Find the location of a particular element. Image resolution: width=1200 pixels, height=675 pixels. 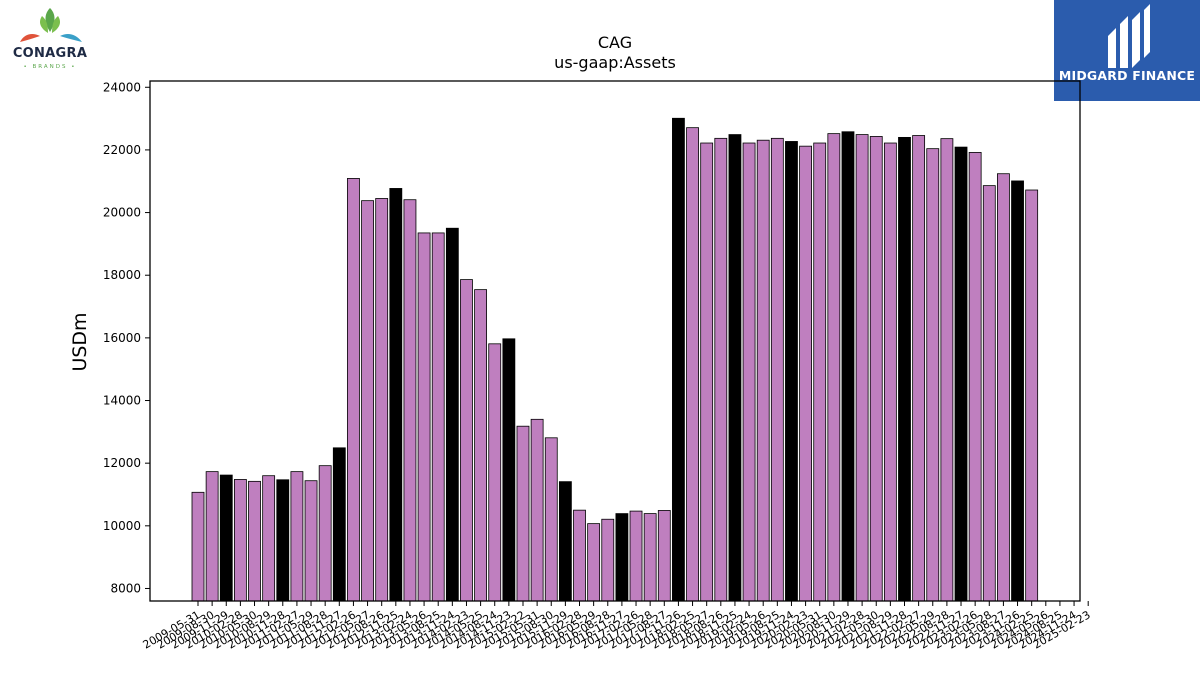

y-tick-label: 10000 is located at coordinates (122, 526).